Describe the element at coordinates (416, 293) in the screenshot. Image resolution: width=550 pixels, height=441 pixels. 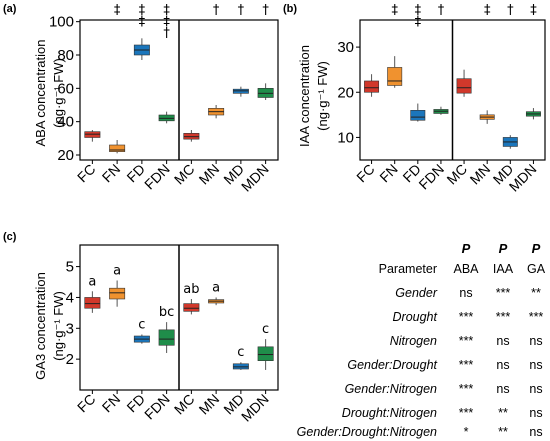
I see `table-row-param: Gender` at that location.